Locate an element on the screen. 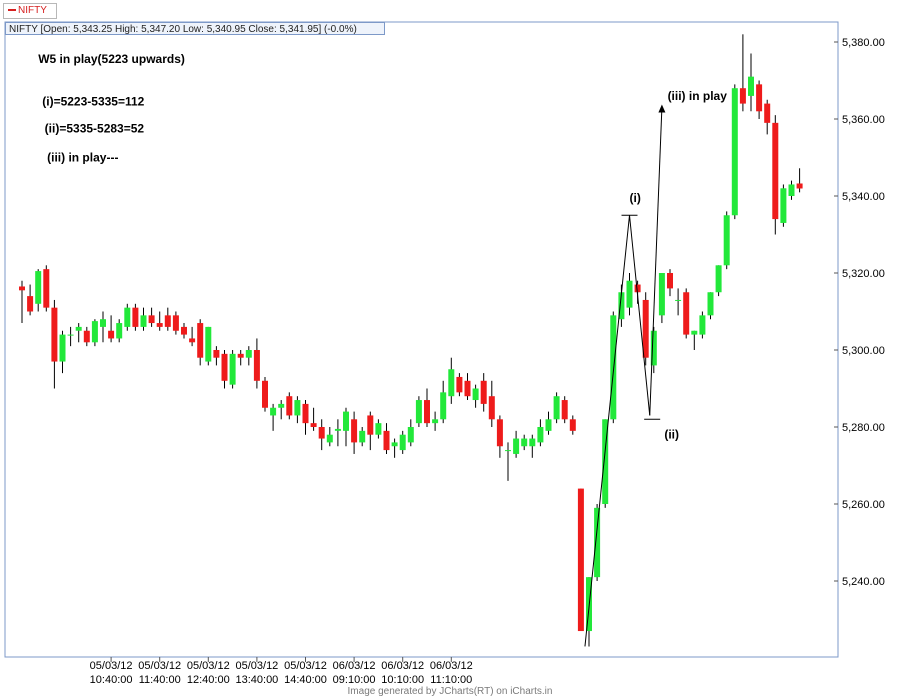  y-tick-label: 5,300.00 is located at coordinates (863, 351).